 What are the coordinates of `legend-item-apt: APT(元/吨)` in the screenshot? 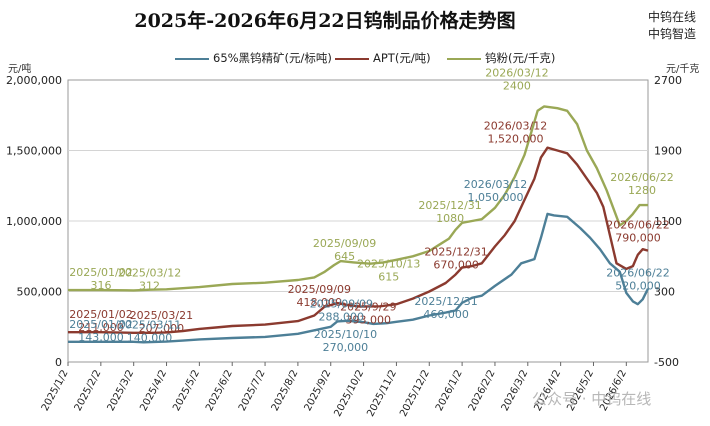 It's located at (383, 58).